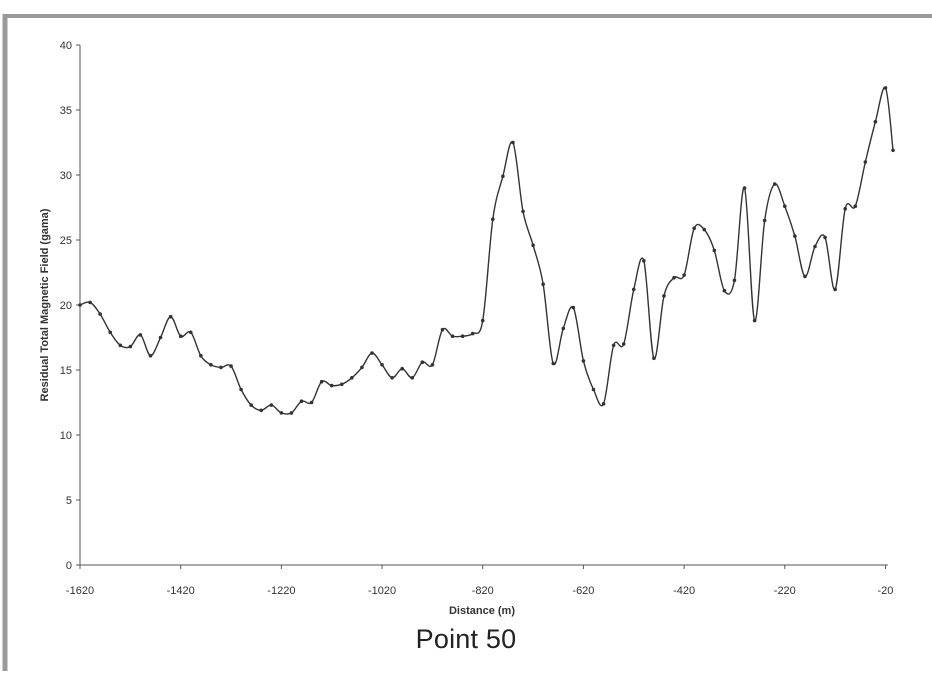 Image resolution: width=932 pixels, height=676 pixels. What do you see at coordinates (785, 591) in the screenshot?
I see `x-tick-label: -220` at bounding box center [785, 591].